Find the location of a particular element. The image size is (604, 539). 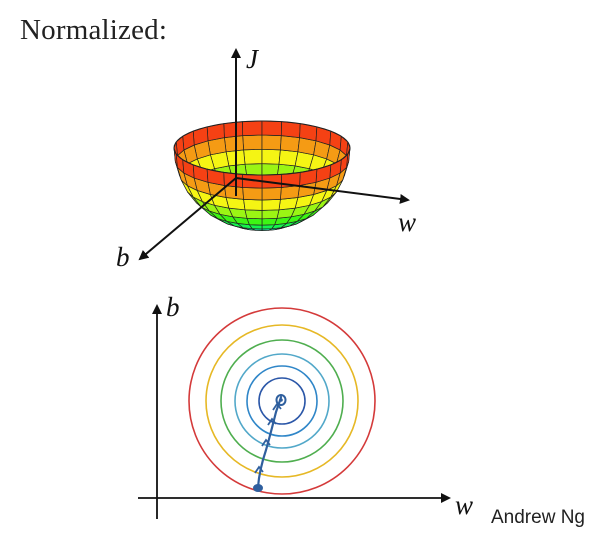

w-axis-3d-label: w is located at coordinates (407, 222).